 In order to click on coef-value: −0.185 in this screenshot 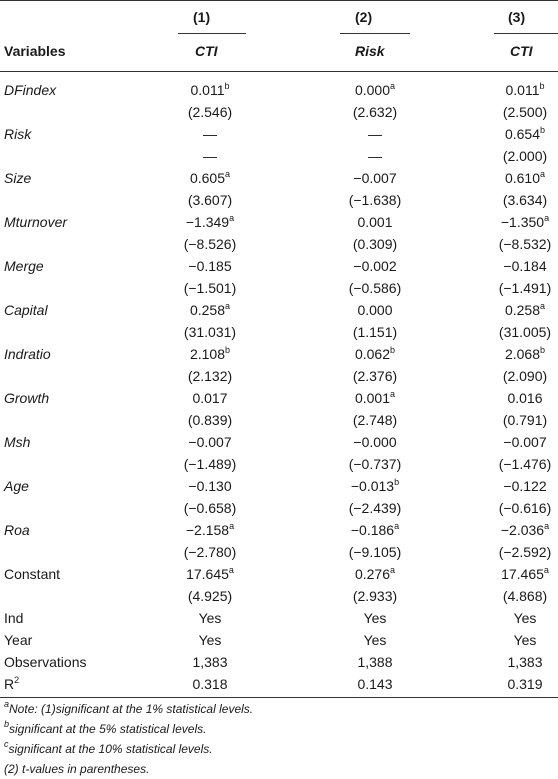, I will do `click(210, 266)`.